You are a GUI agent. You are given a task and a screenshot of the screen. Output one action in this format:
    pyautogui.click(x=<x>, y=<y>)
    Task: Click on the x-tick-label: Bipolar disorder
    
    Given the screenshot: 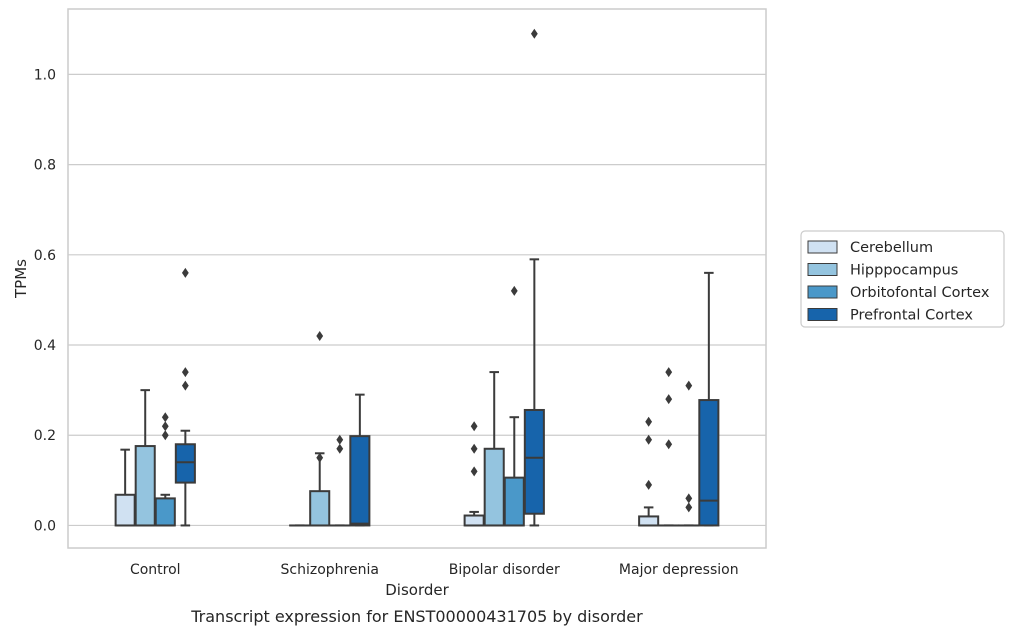 What is the action you would take?
    pyautogui.click(x=504, y=570)
    